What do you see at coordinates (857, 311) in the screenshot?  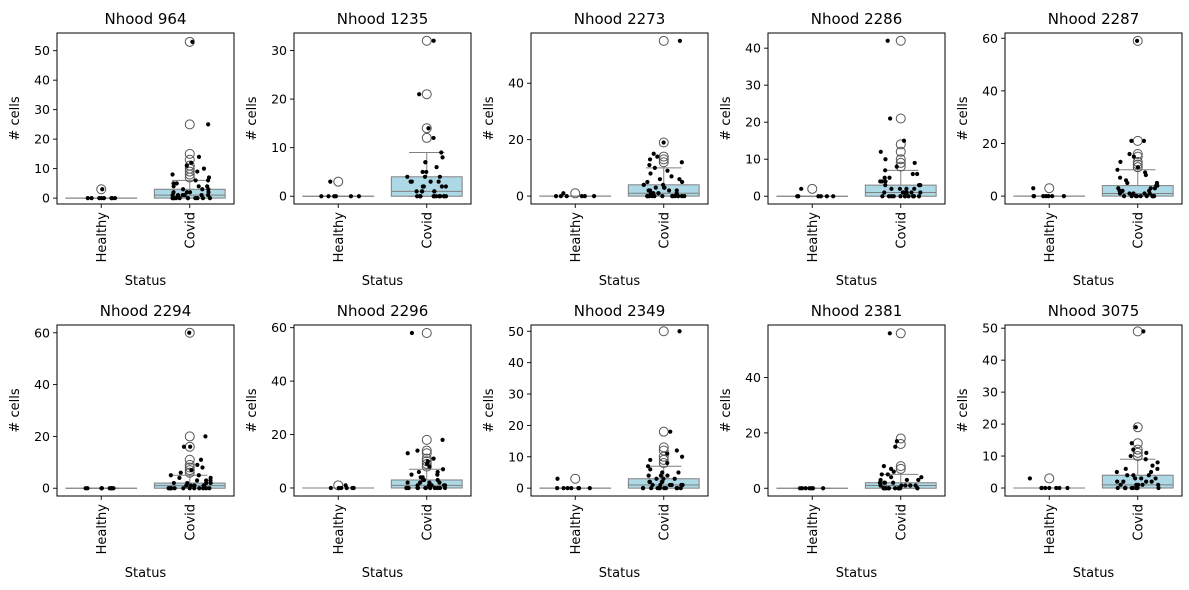 I see `subplot-title: Nhood 2381` at bounding box center [857, 311].